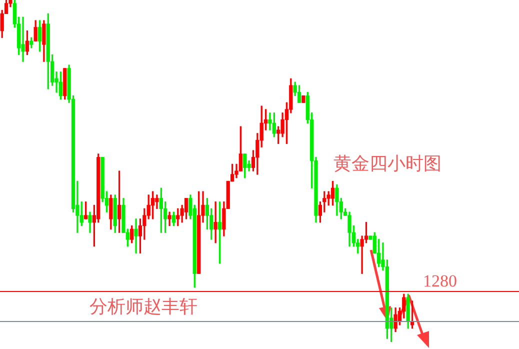 The height and width of the screenshot is (349, 519). I want to click on text: 黄金四小时图, so click(388, 164).